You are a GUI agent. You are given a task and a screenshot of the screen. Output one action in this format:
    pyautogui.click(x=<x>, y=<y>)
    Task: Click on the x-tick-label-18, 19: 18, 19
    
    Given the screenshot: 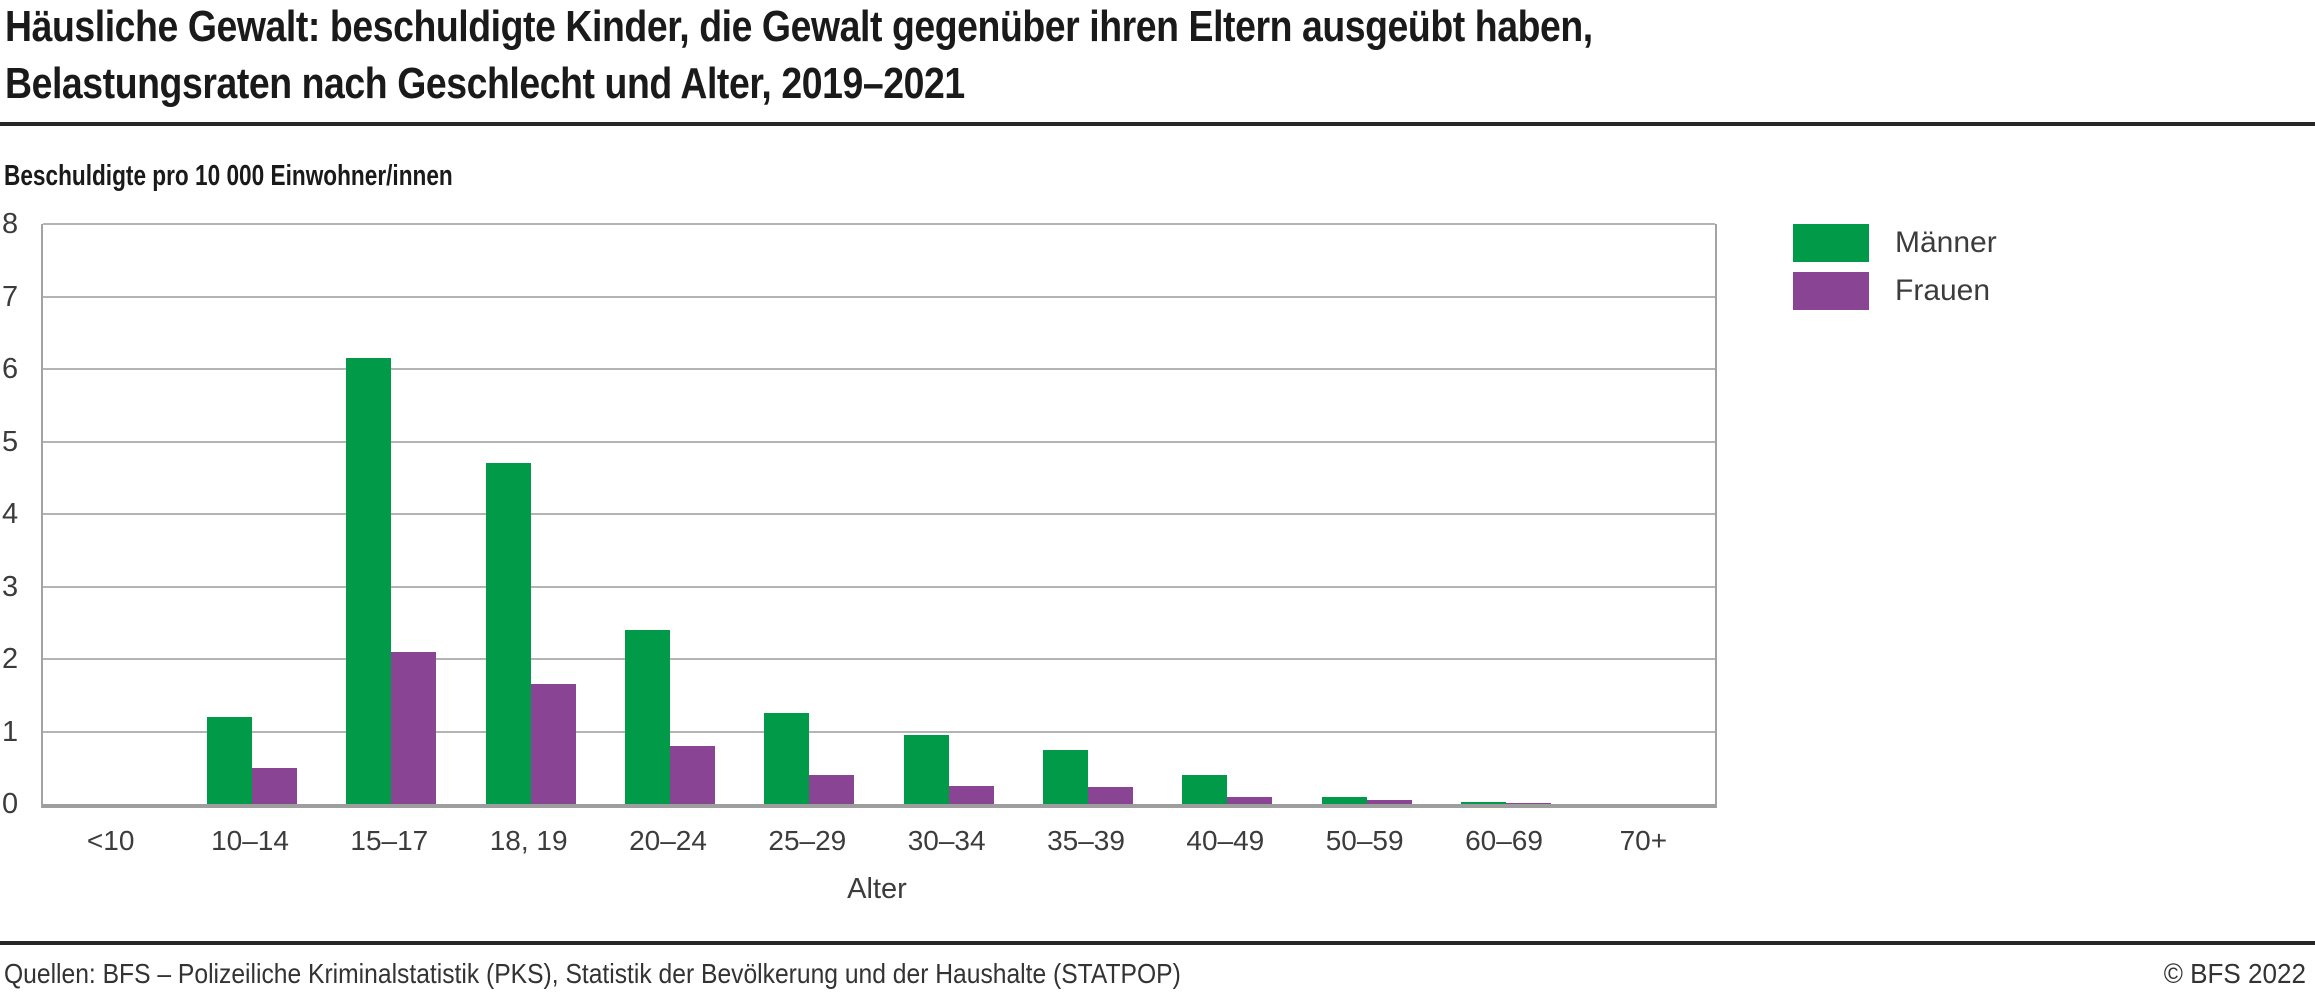 What is the action you would take?
    pyautogui.click(x=528, y=840)
    